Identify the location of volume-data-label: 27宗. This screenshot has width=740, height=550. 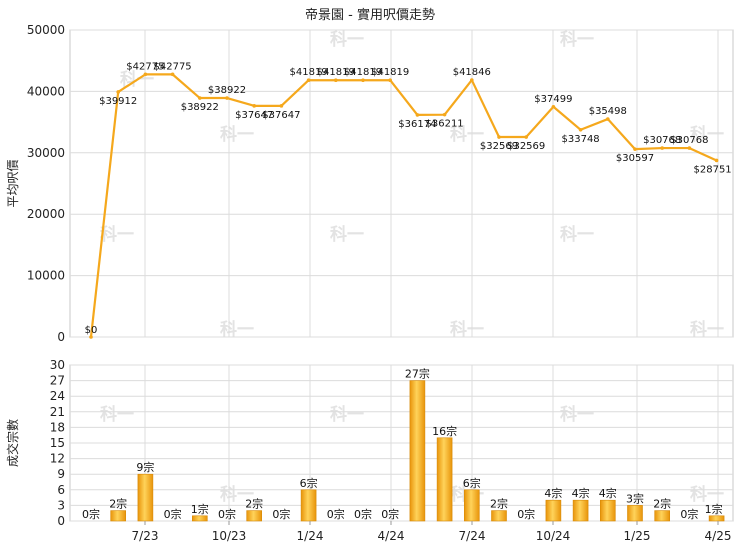
(417, 374).